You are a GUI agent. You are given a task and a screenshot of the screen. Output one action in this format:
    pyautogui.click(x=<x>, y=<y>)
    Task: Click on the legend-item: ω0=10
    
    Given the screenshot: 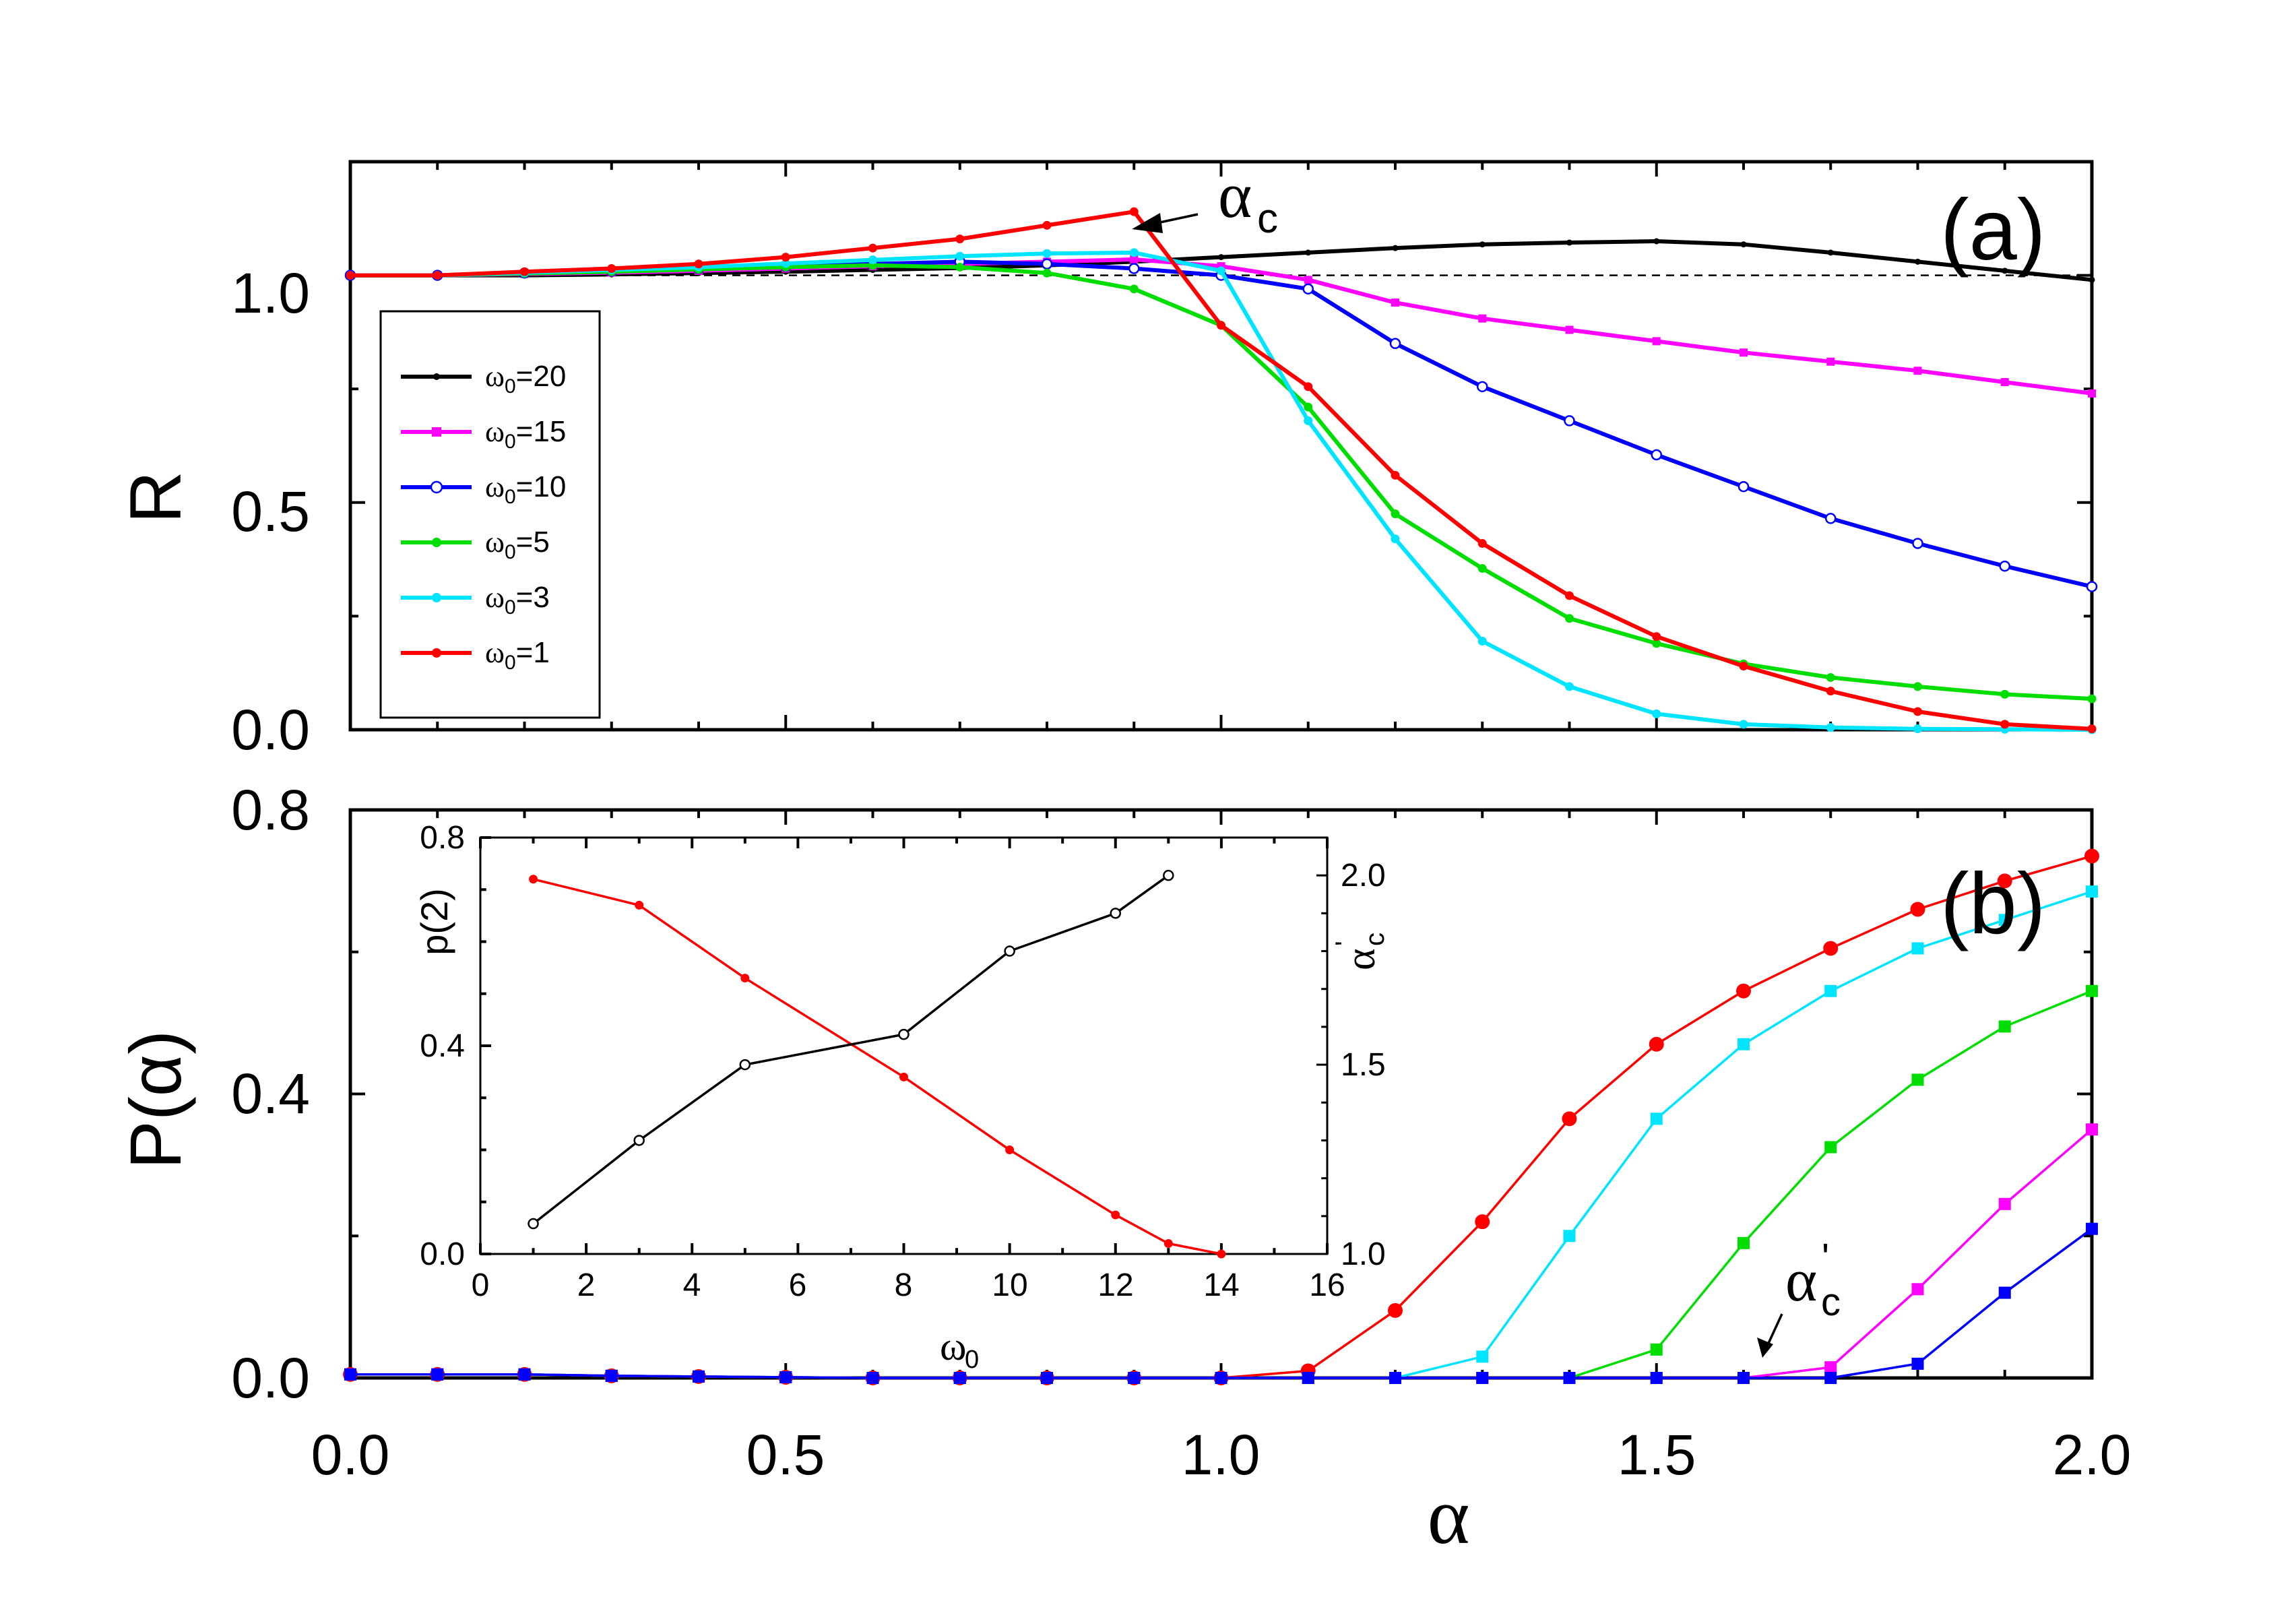 What is the action you would take?
    pyautogui.click(x=483, y=489)
    